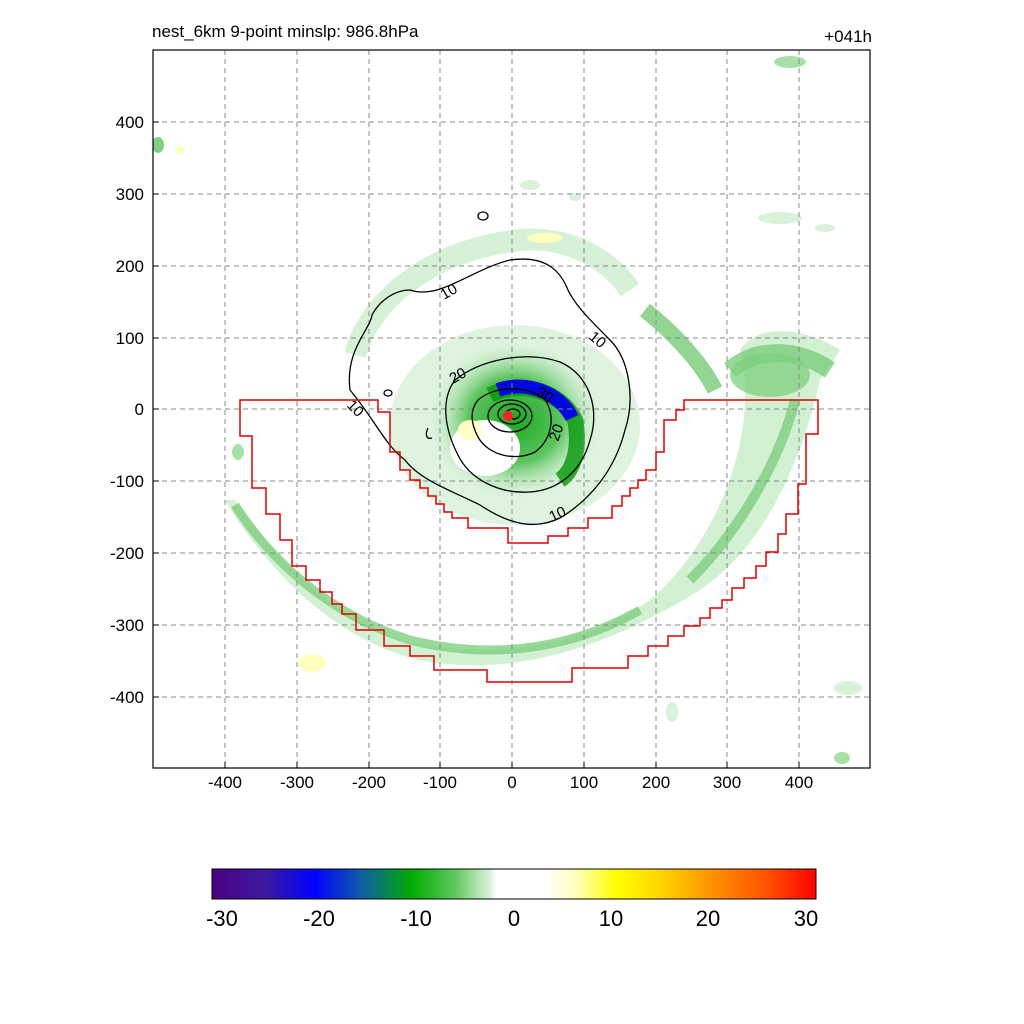 This screenshot has height=1024, width=1024. I want to click on y-tick-label: 200, so click(130, 266).